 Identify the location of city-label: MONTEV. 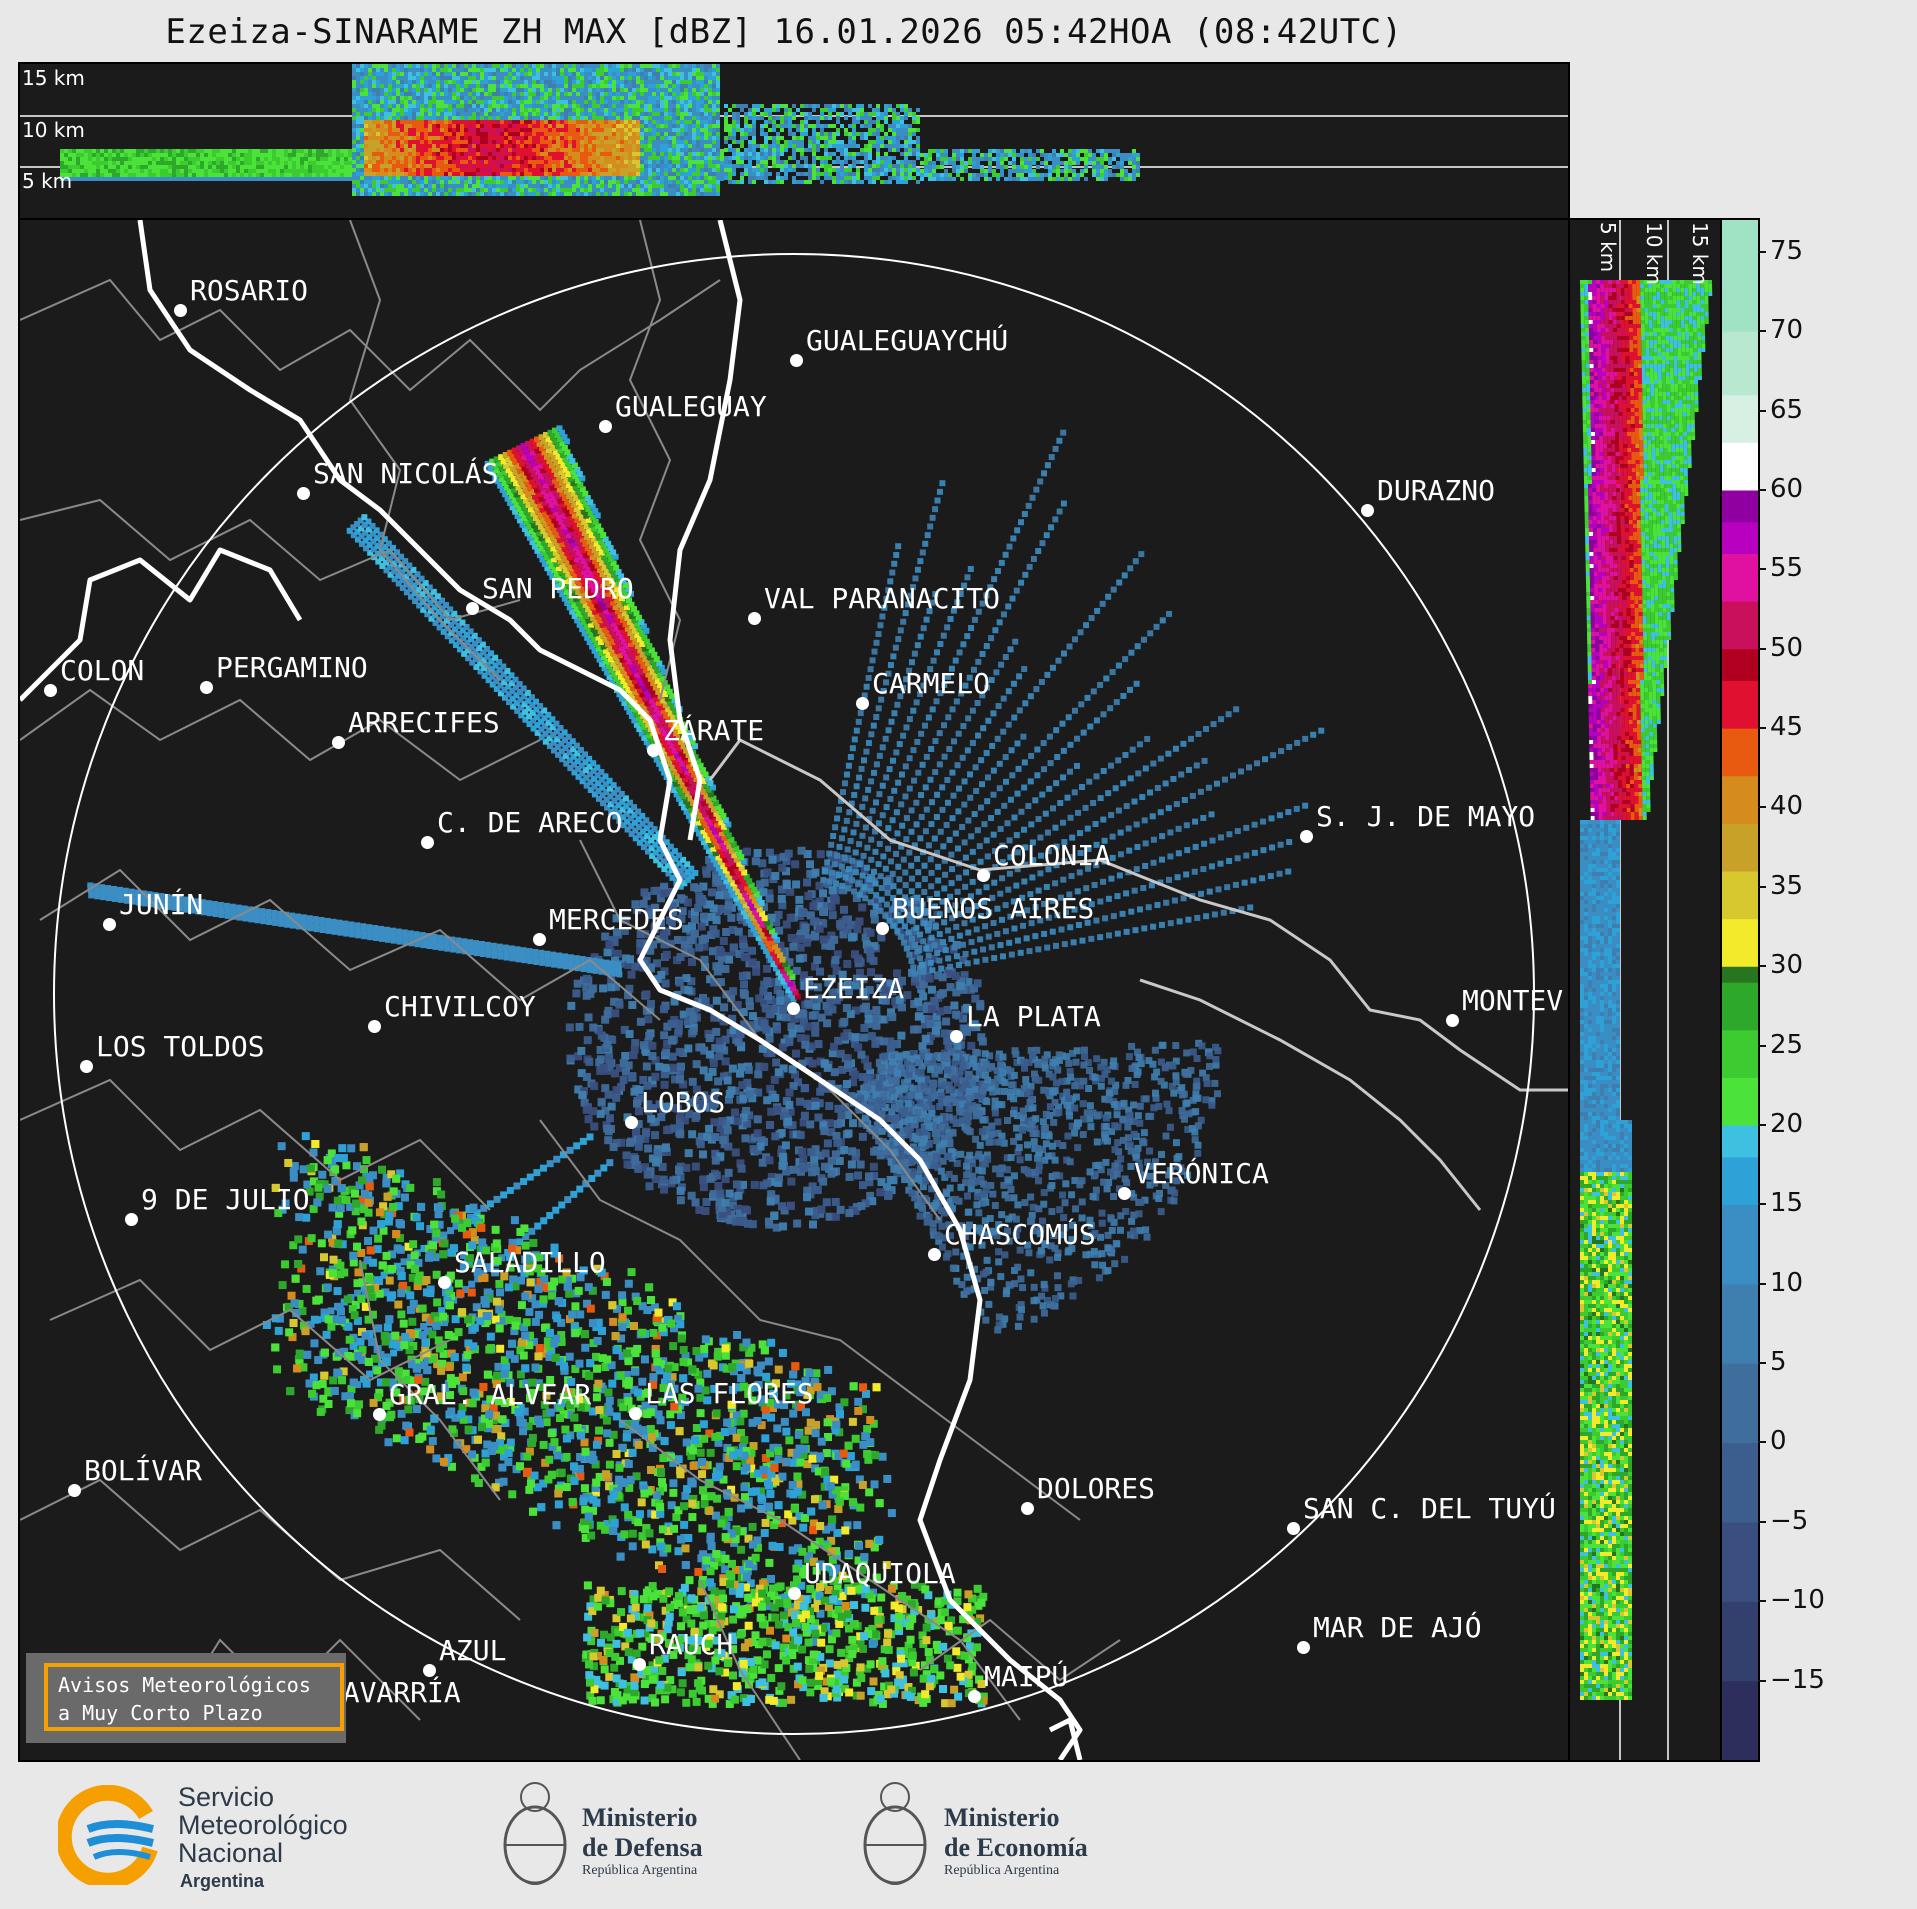
(1513, 1000).